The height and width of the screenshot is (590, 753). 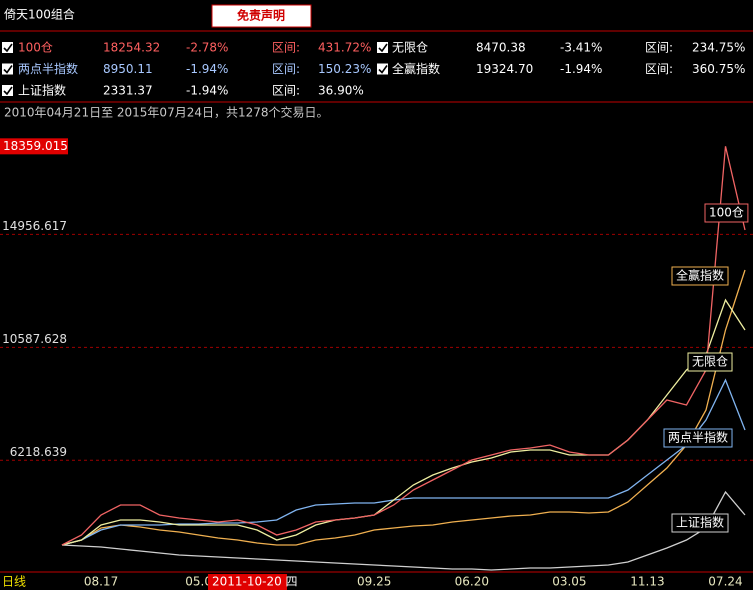 I want to click on y-tick-label: 10587.628, so click(x=34, y=339).